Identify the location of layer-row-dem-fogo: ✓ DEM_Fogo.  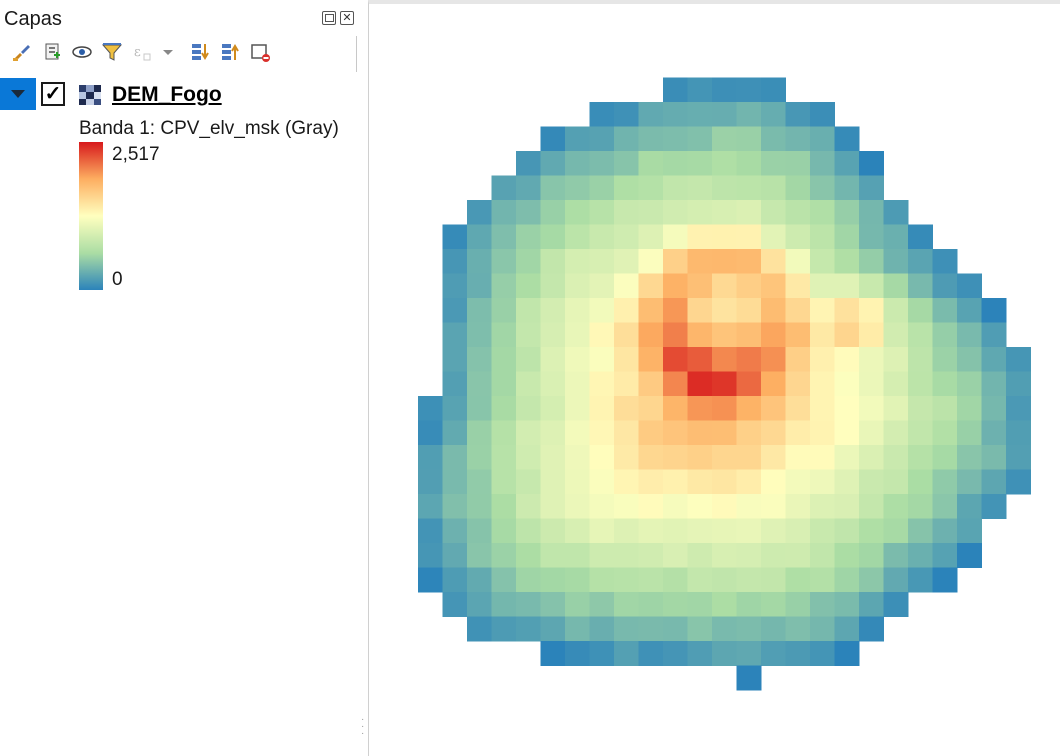
(178, 94).